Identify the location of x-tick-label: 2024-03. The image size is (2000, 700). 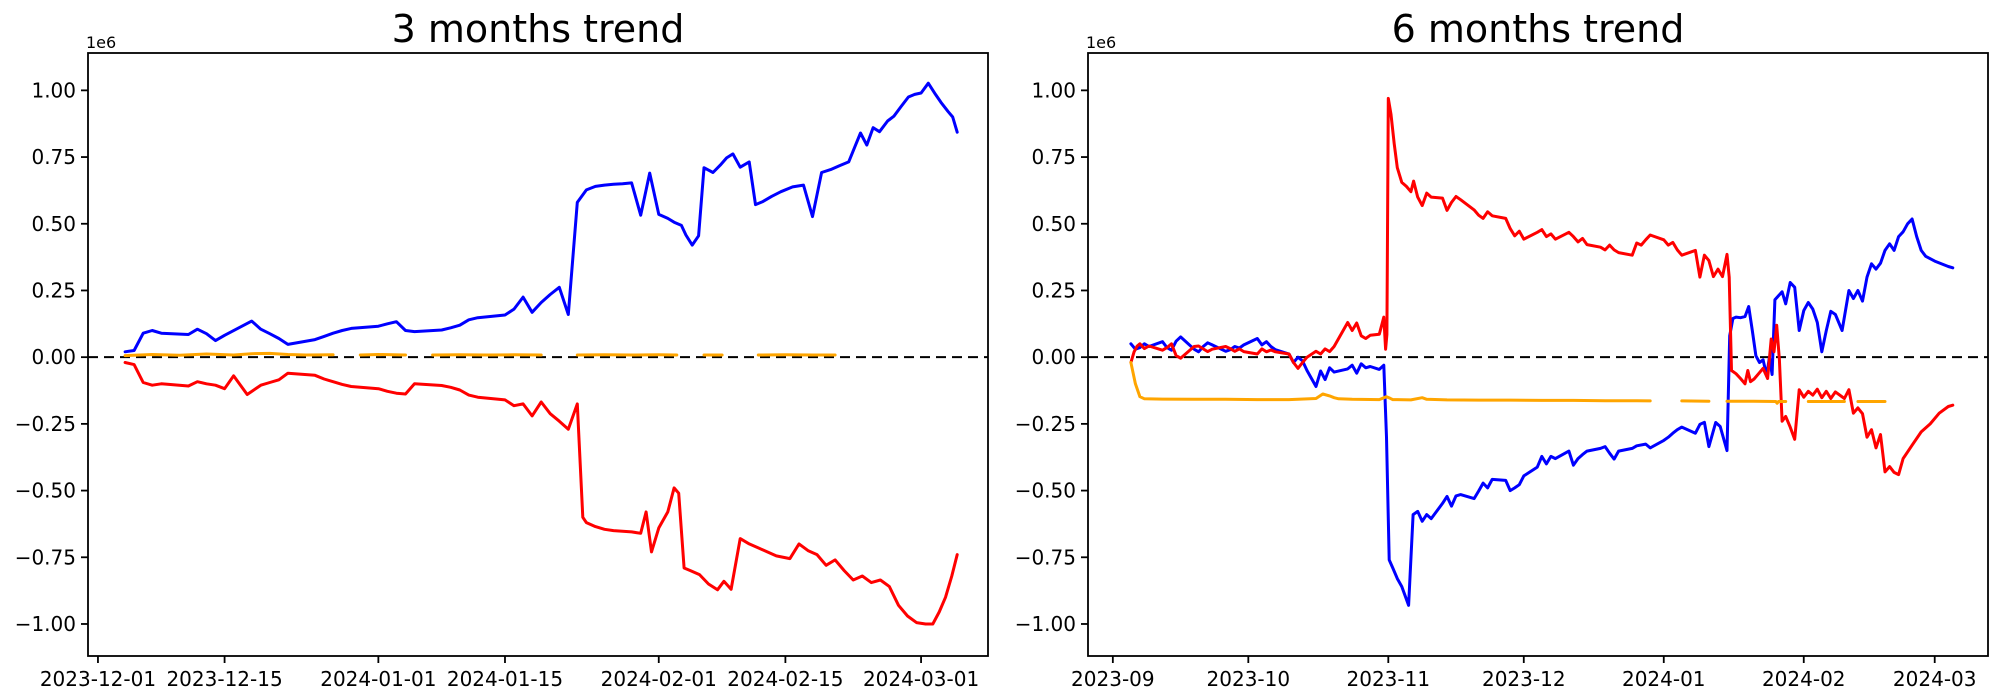
(1935, 679).